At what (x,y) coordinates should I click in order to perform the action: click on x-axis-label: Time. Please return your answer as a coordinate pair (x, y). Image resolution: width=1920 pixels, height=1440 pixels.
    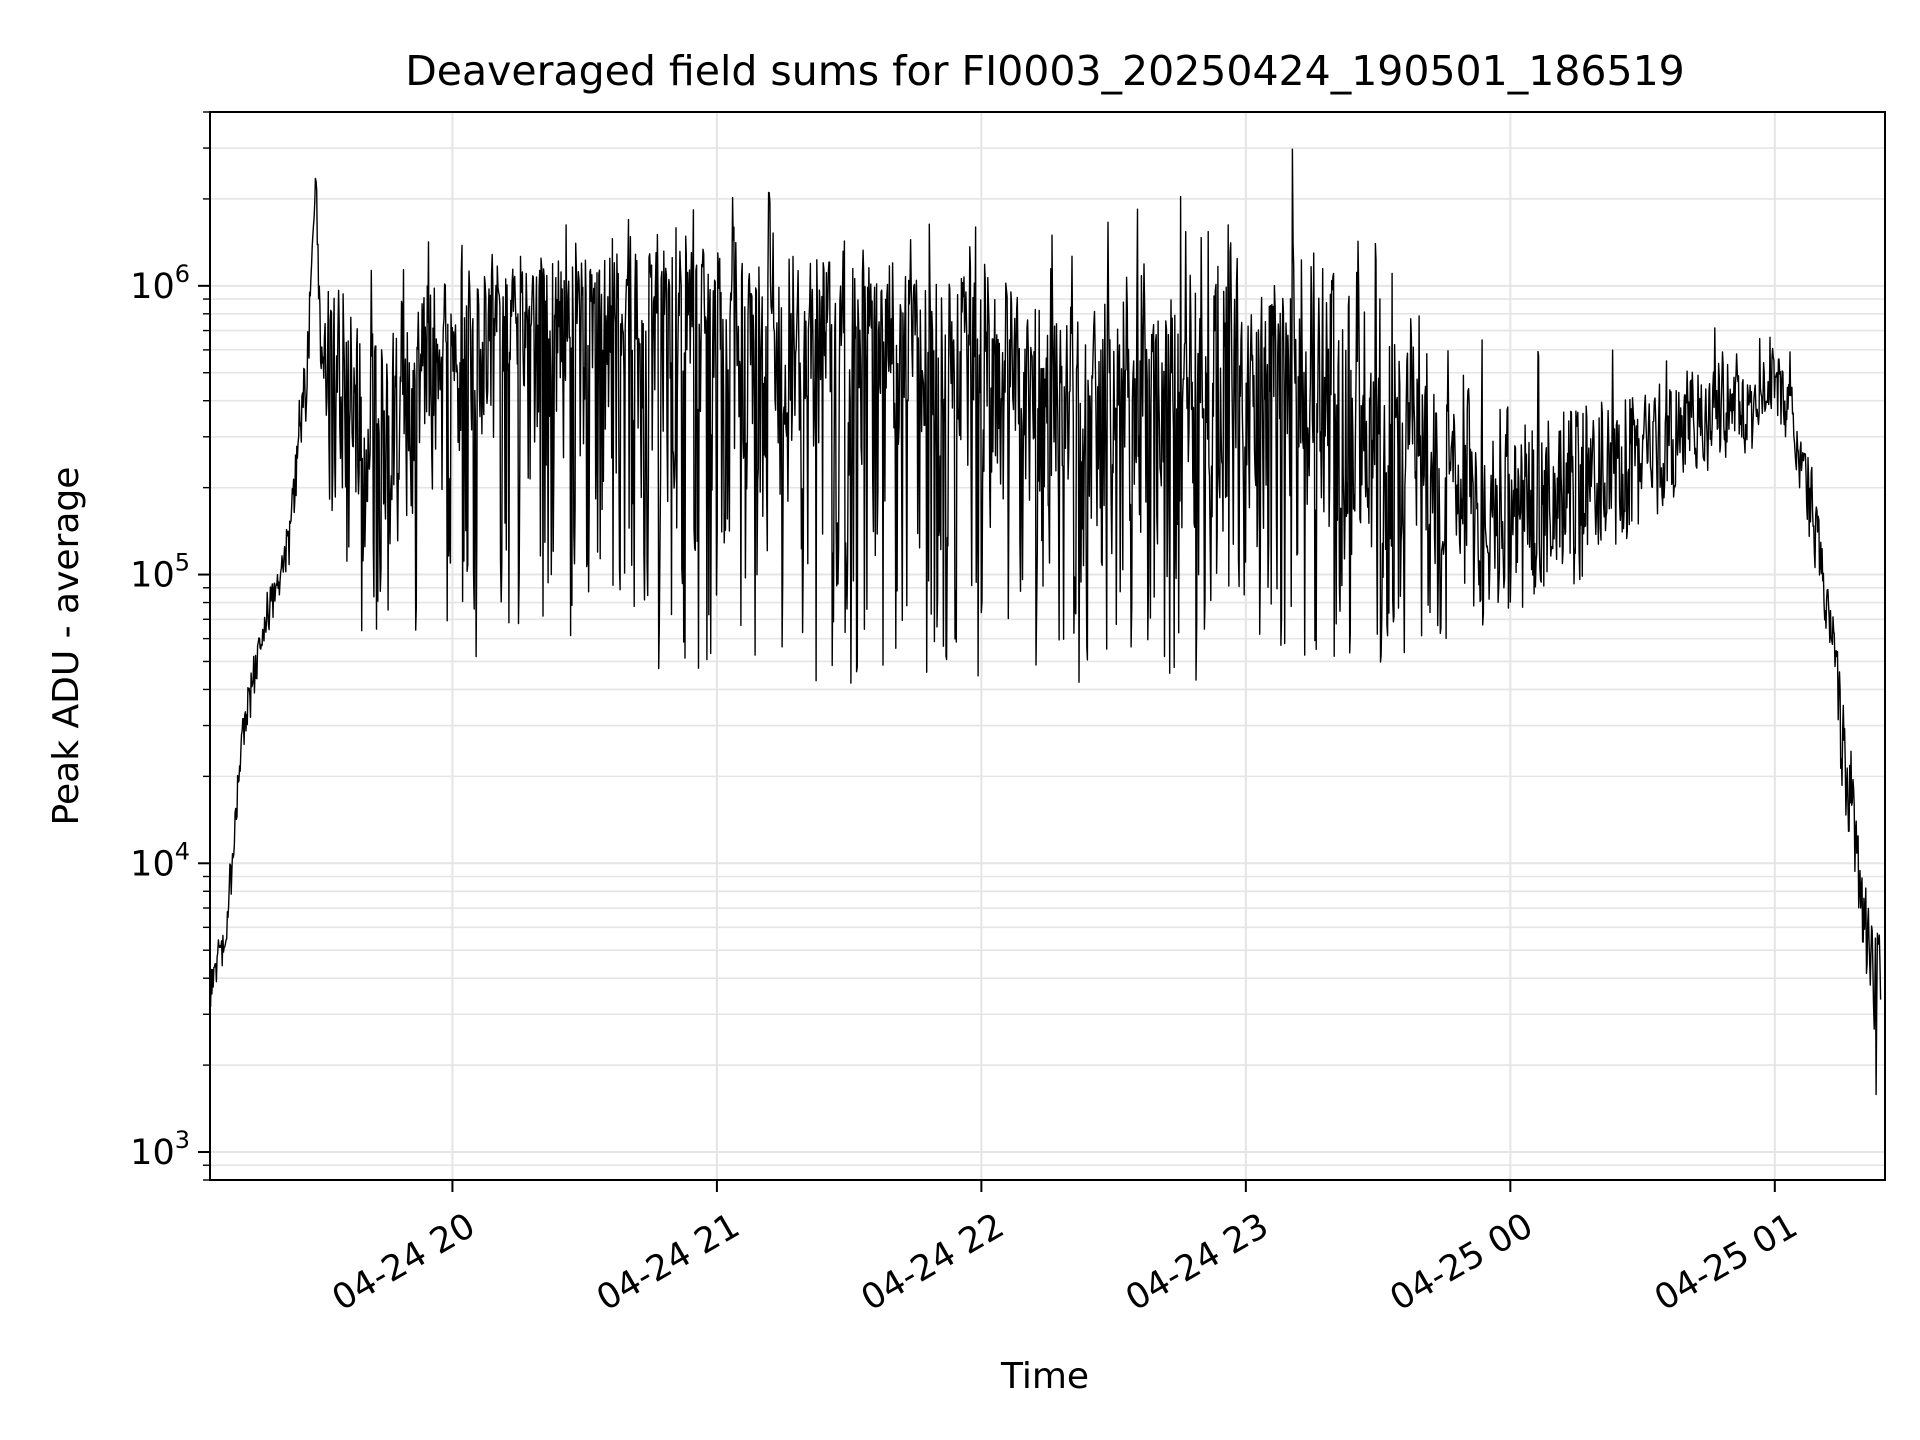
    Looking at the image, I should click on (1044, 1376).